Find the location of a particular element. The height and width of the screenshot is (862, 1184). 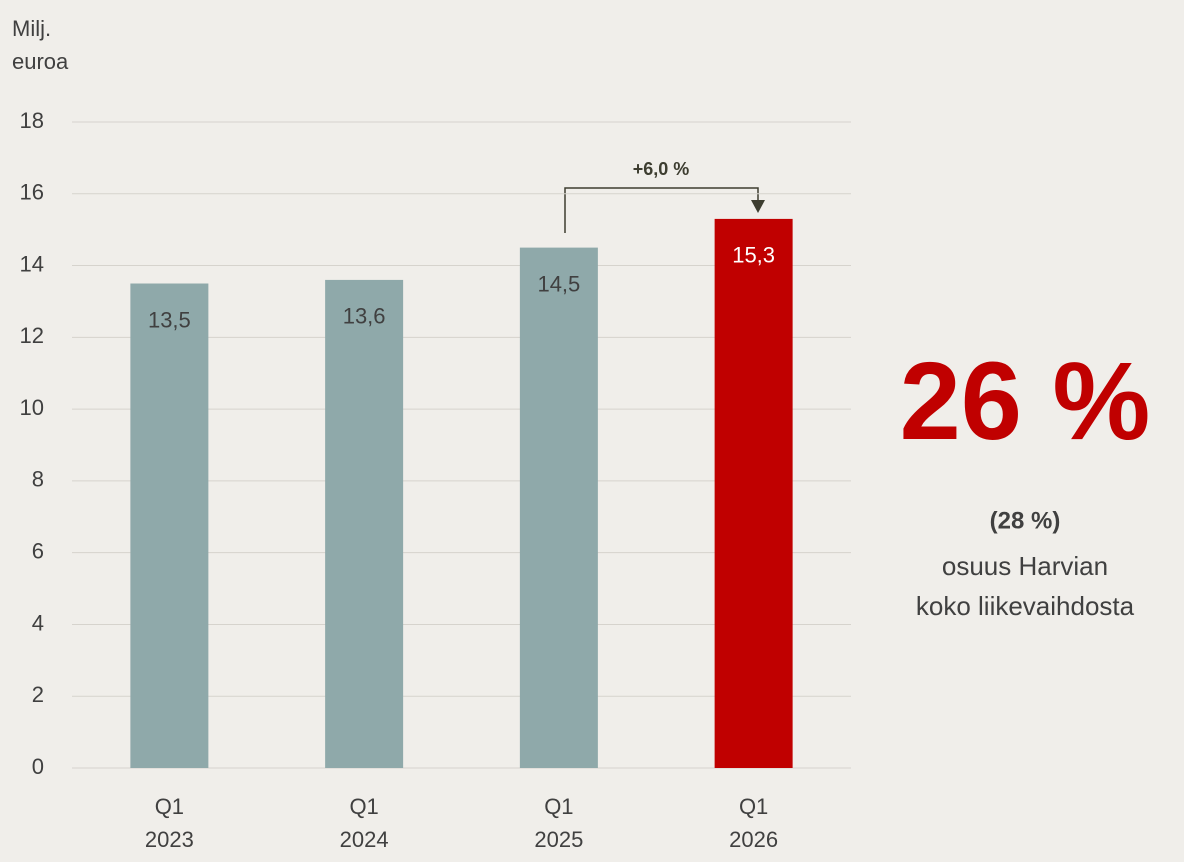

y-tick-label: 0 is located at coordinates (38, 766).